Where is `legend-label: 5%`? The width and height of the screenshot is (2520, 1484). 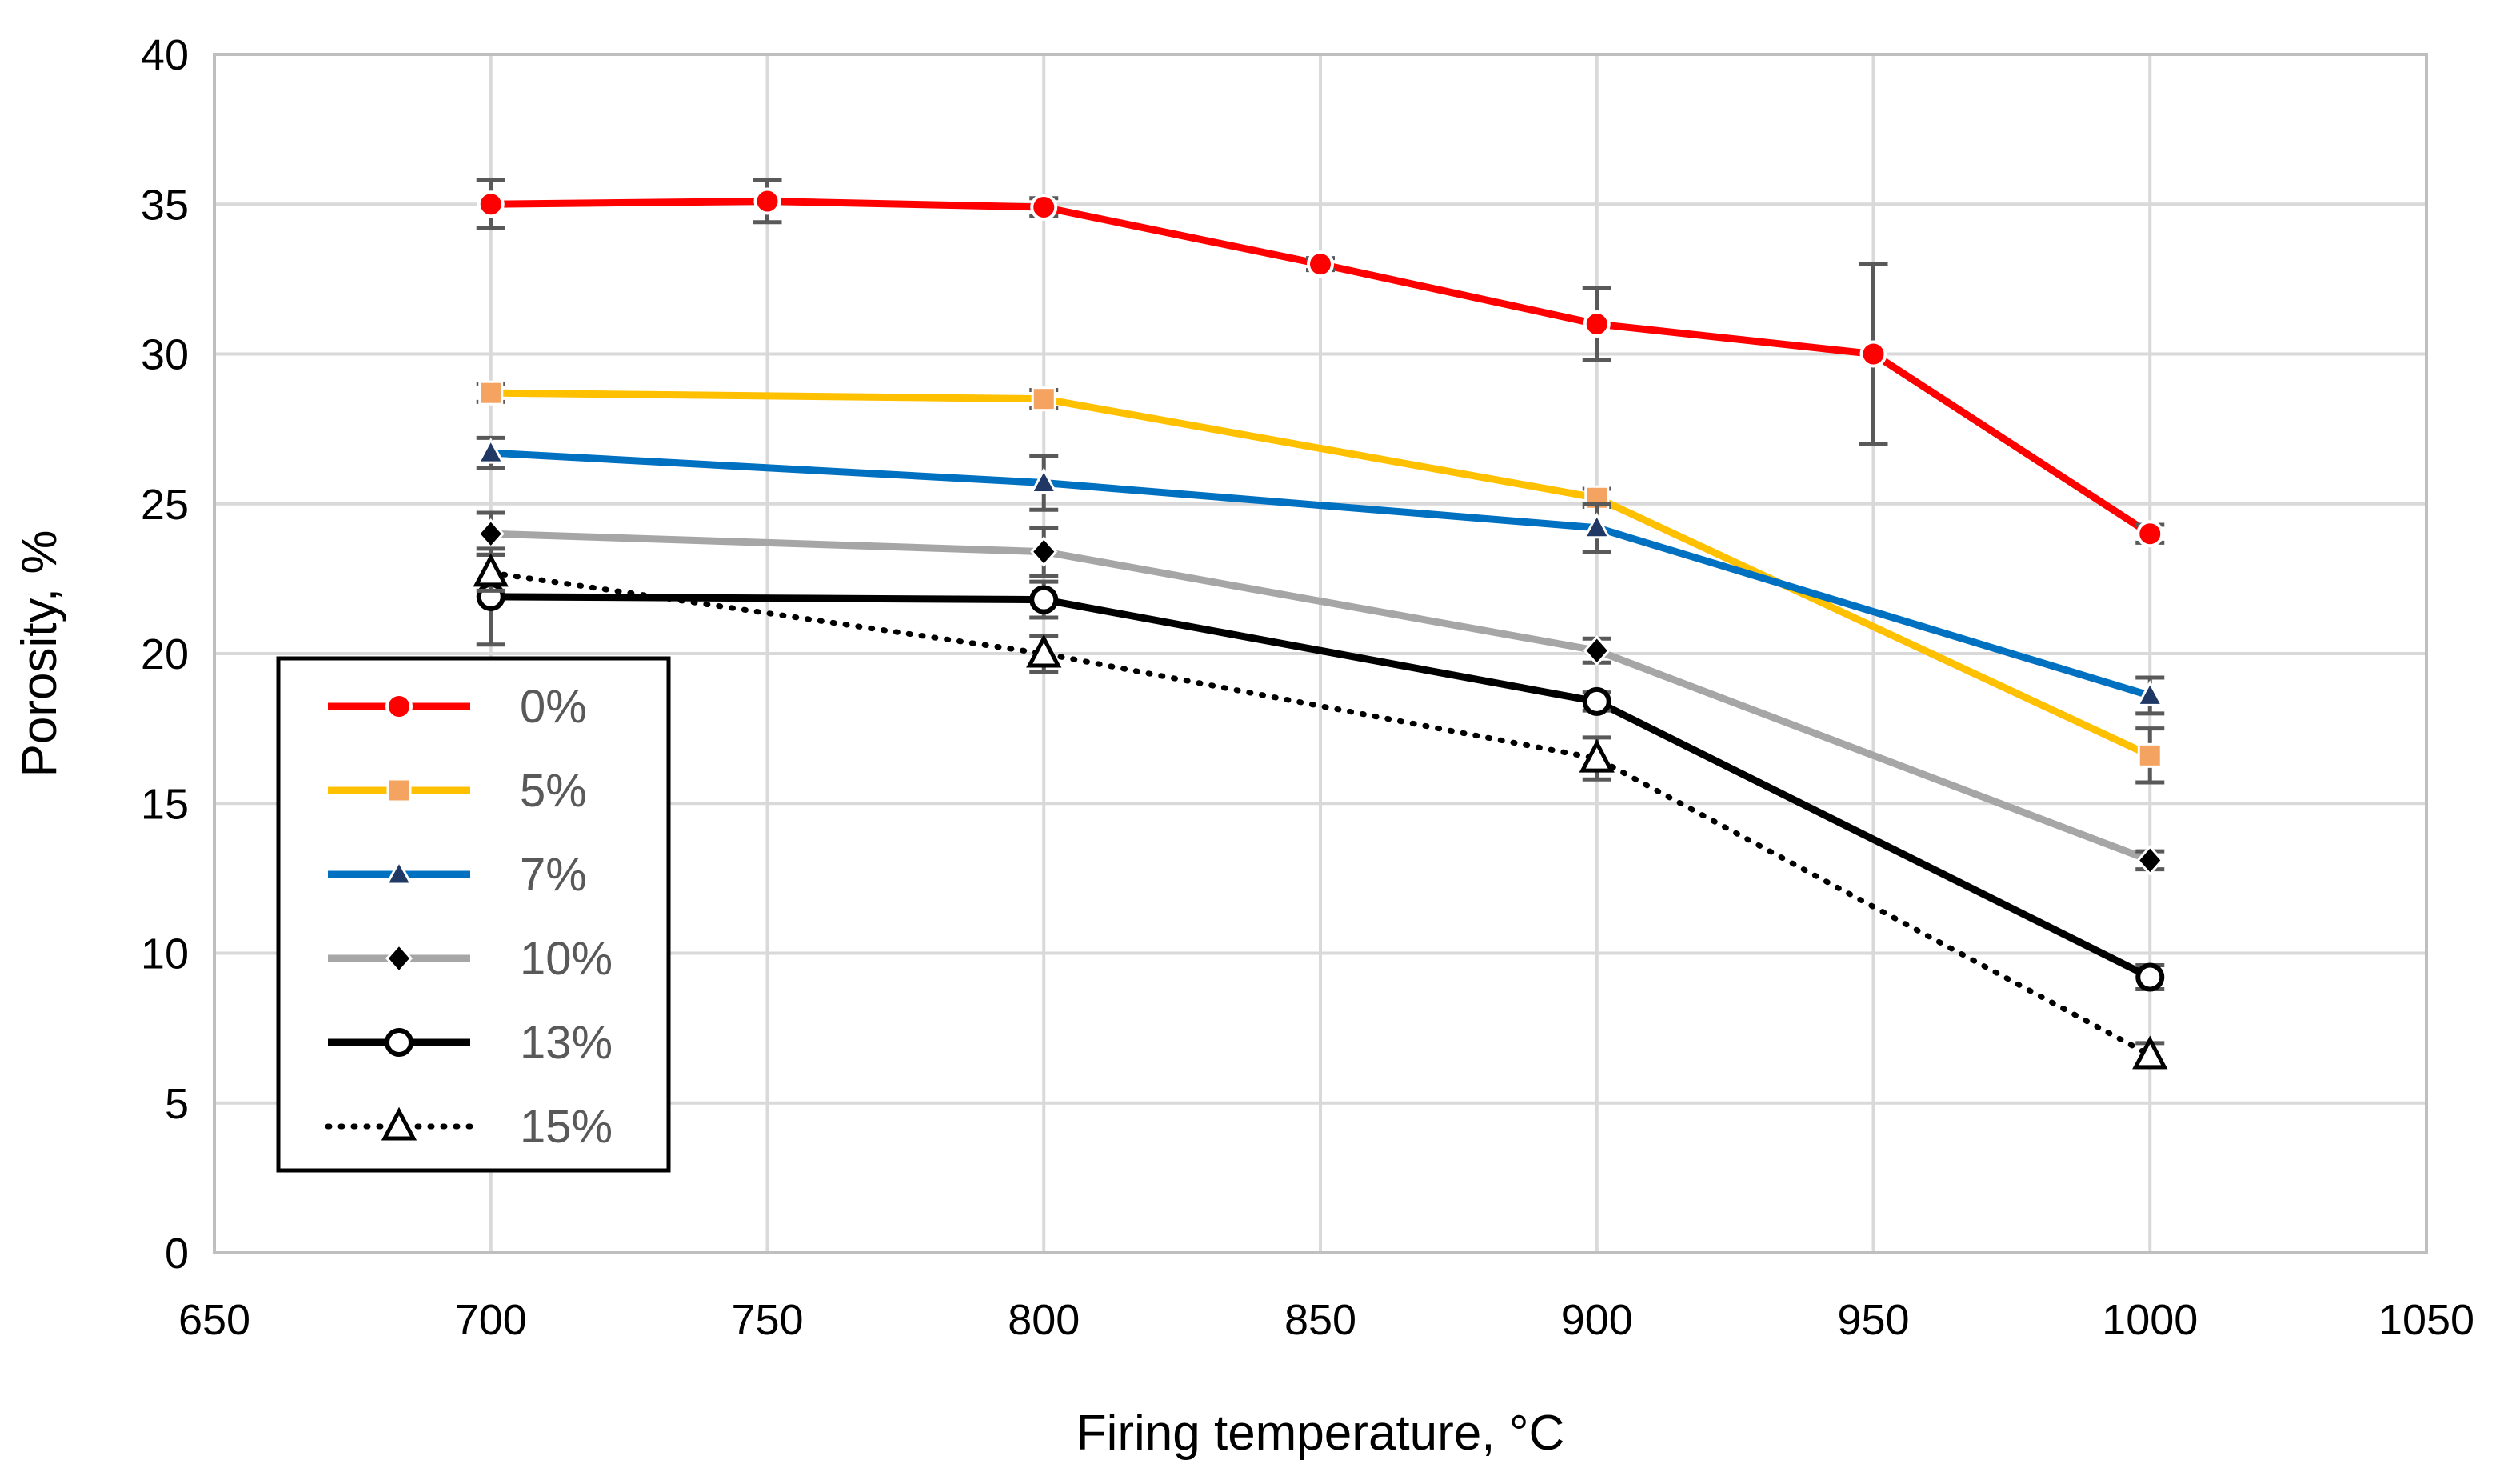 legend-label: 5% is located at coordinates (553, 791).